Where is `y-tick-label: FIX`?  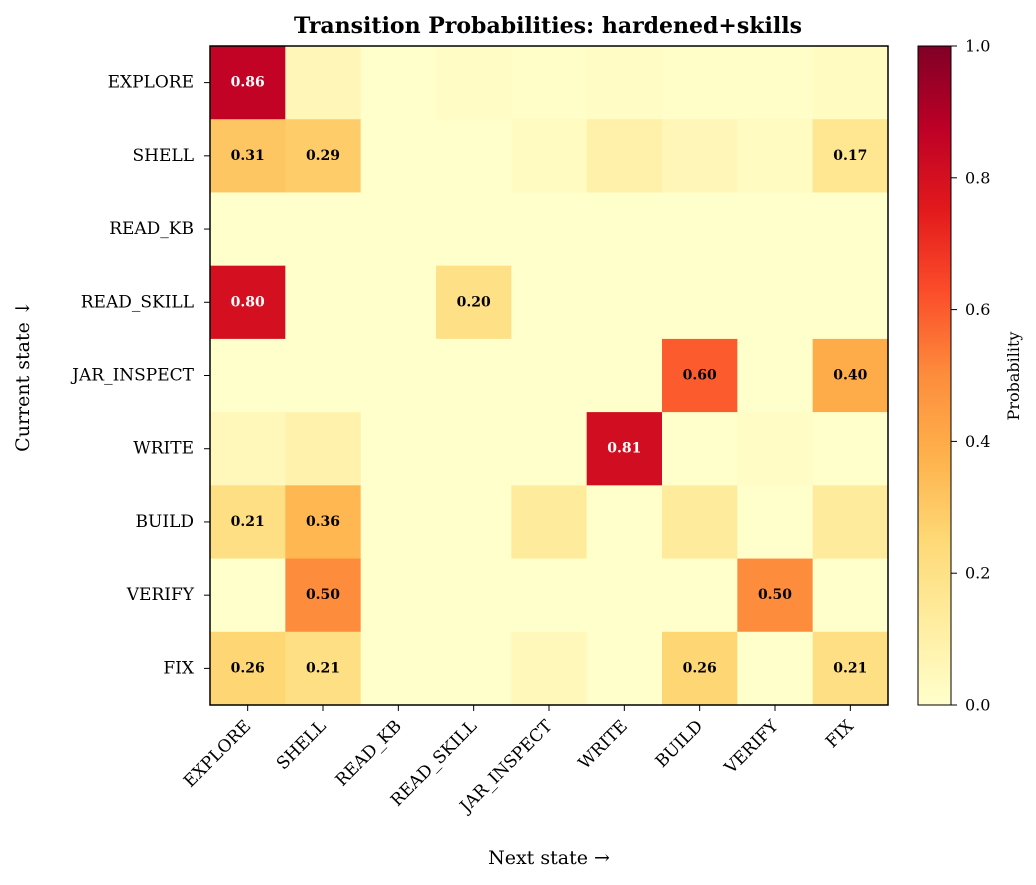
y-tick-label: FIX is located at coordinates (179, 668).